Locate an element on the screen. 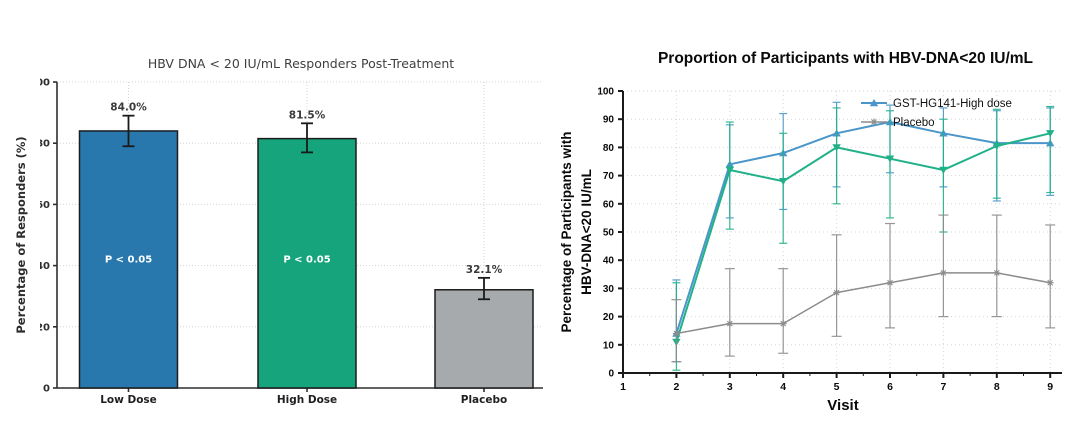  line-x-minor-ticks is located at coordinates (836, 374).